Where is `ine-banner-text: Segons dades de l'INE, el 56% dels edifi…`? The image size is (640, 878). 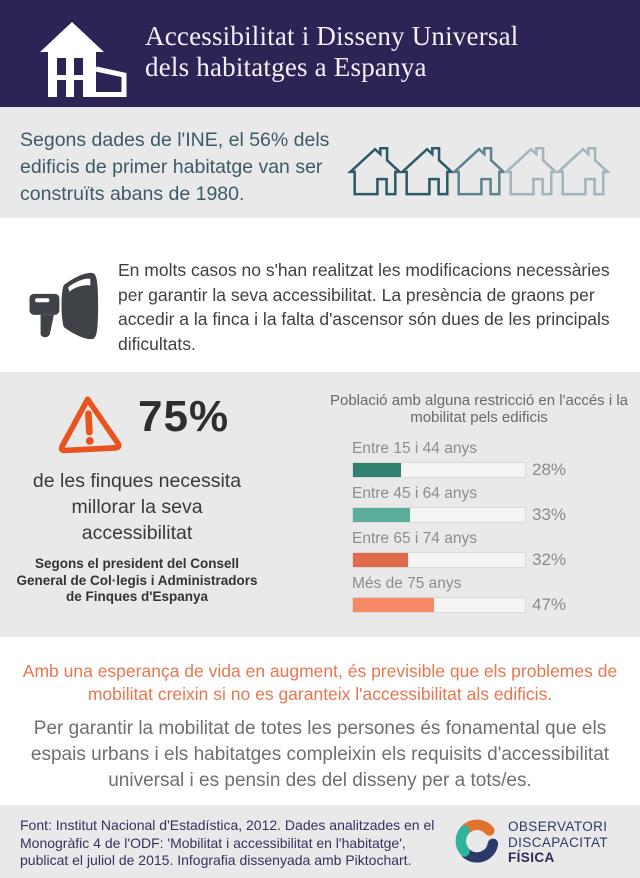
ine-banner-text: Segons dades de l'INE, el 56% dels edifi… is located at coordinates (175, 167).